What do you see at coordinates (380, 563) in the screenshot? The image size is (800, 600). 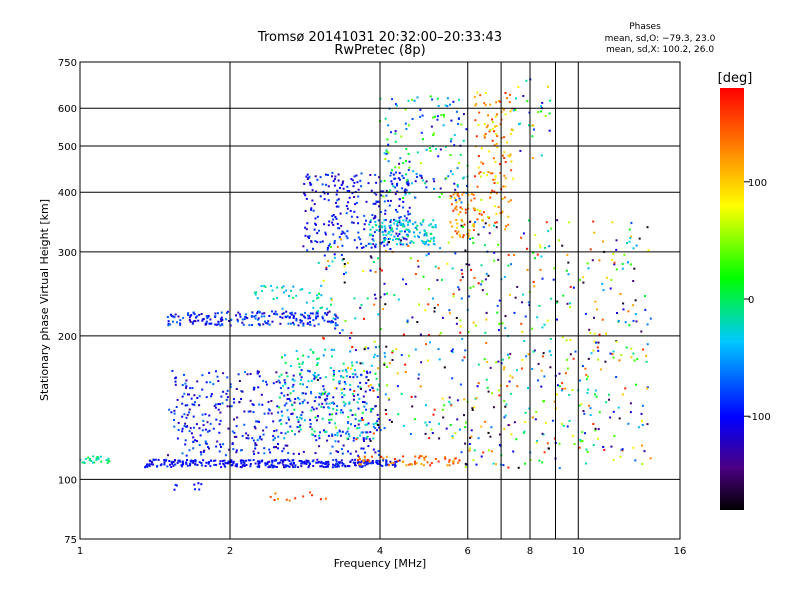 I see `x-axis-label: Frequency [MHz]` at bounding box center [380, 563].